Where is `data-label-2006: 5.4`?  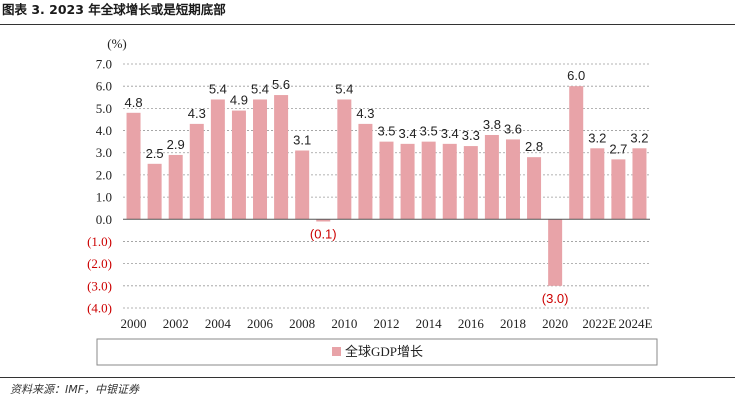
data-label-2006: 5.4 is located at coordinates (260, 88).